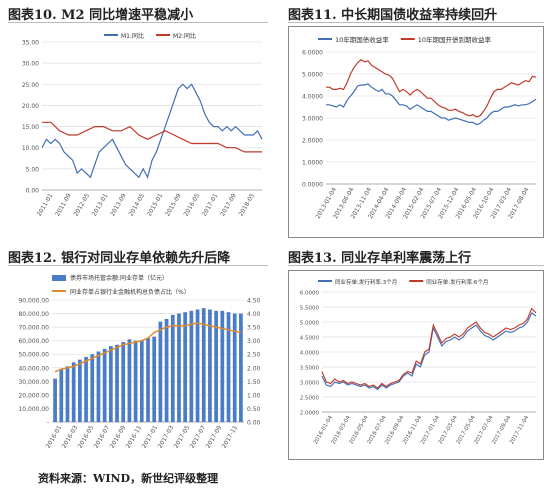  What do you see at coordinates (380, 258) in the screenshot?
I see `figure-13-title: 图表13. 同业存单利率震荡上行` at bounding box center [380, 258].